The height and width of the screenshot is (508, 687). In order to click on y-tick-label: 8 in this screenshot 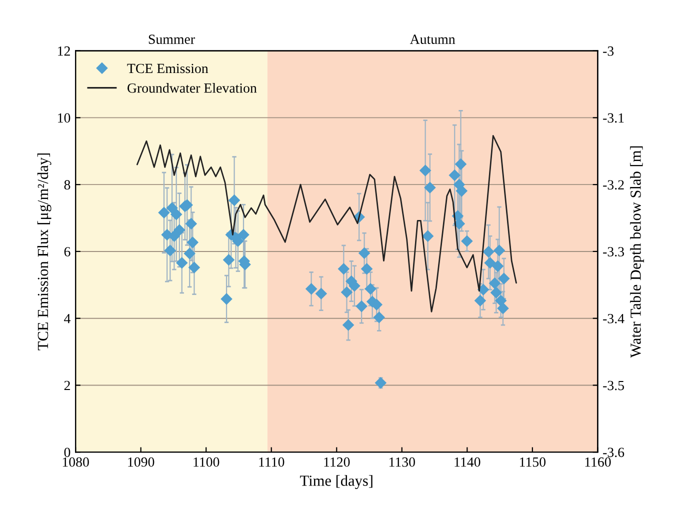, I will do `click(67, 185)`.